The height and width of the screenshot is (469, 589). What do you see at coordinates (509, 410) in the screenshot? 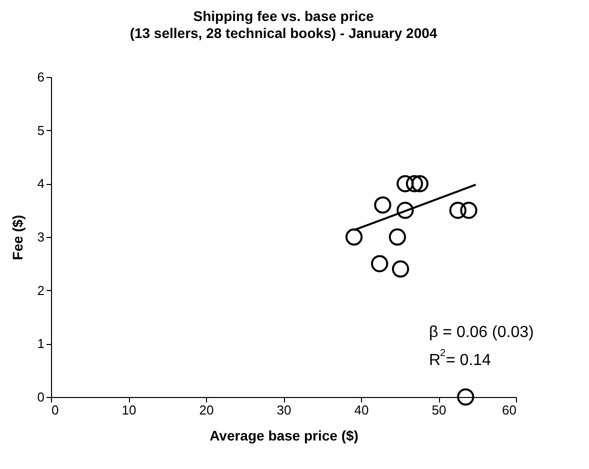
I see `x-tick-label: 60` at bounding box center [509, 410].